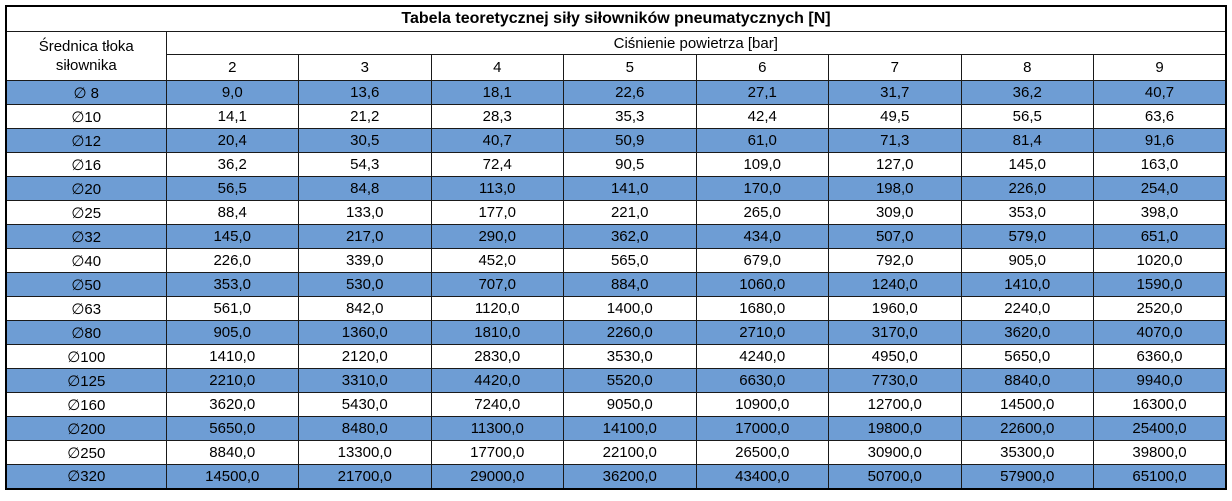 This screenshot has width=1232, height=501. Describe the element at coordinates (232, 212) in the screenshot. I see `force-value-cell: 88,4` at that location.